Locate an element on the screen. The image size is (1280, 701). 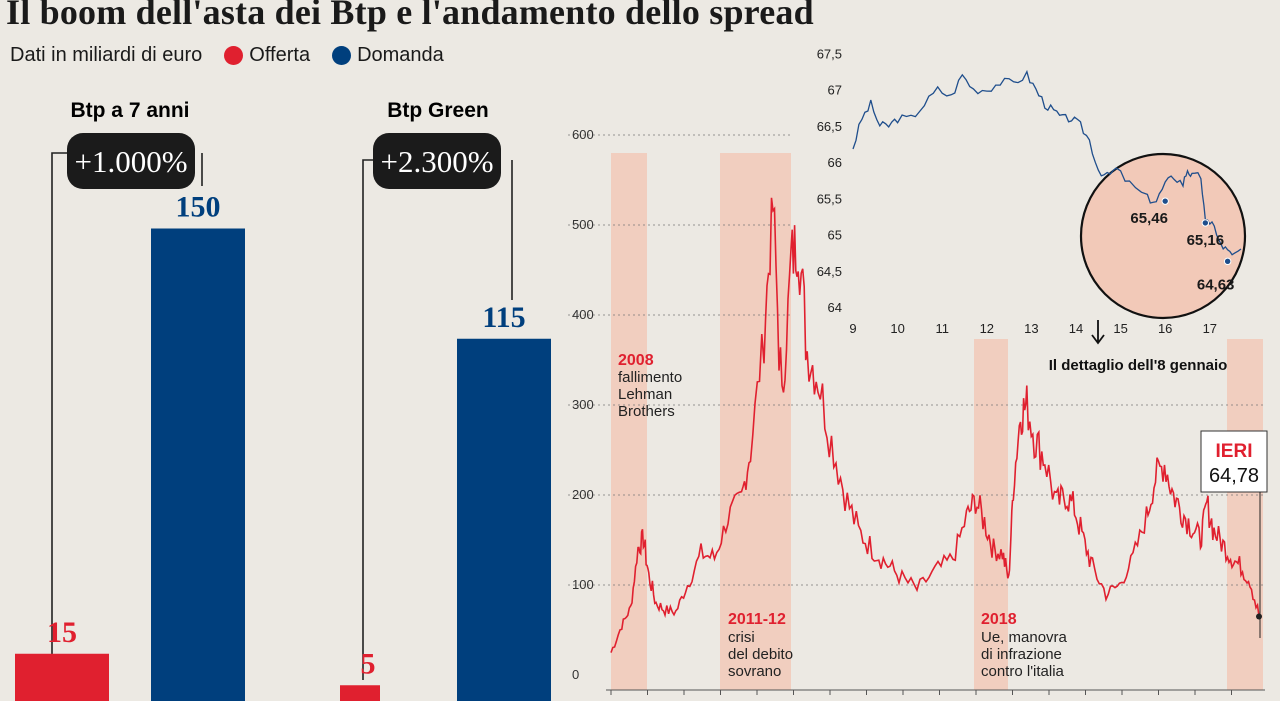
inset-y-tick-label: 65,5 is located at coordinates (829, 198).